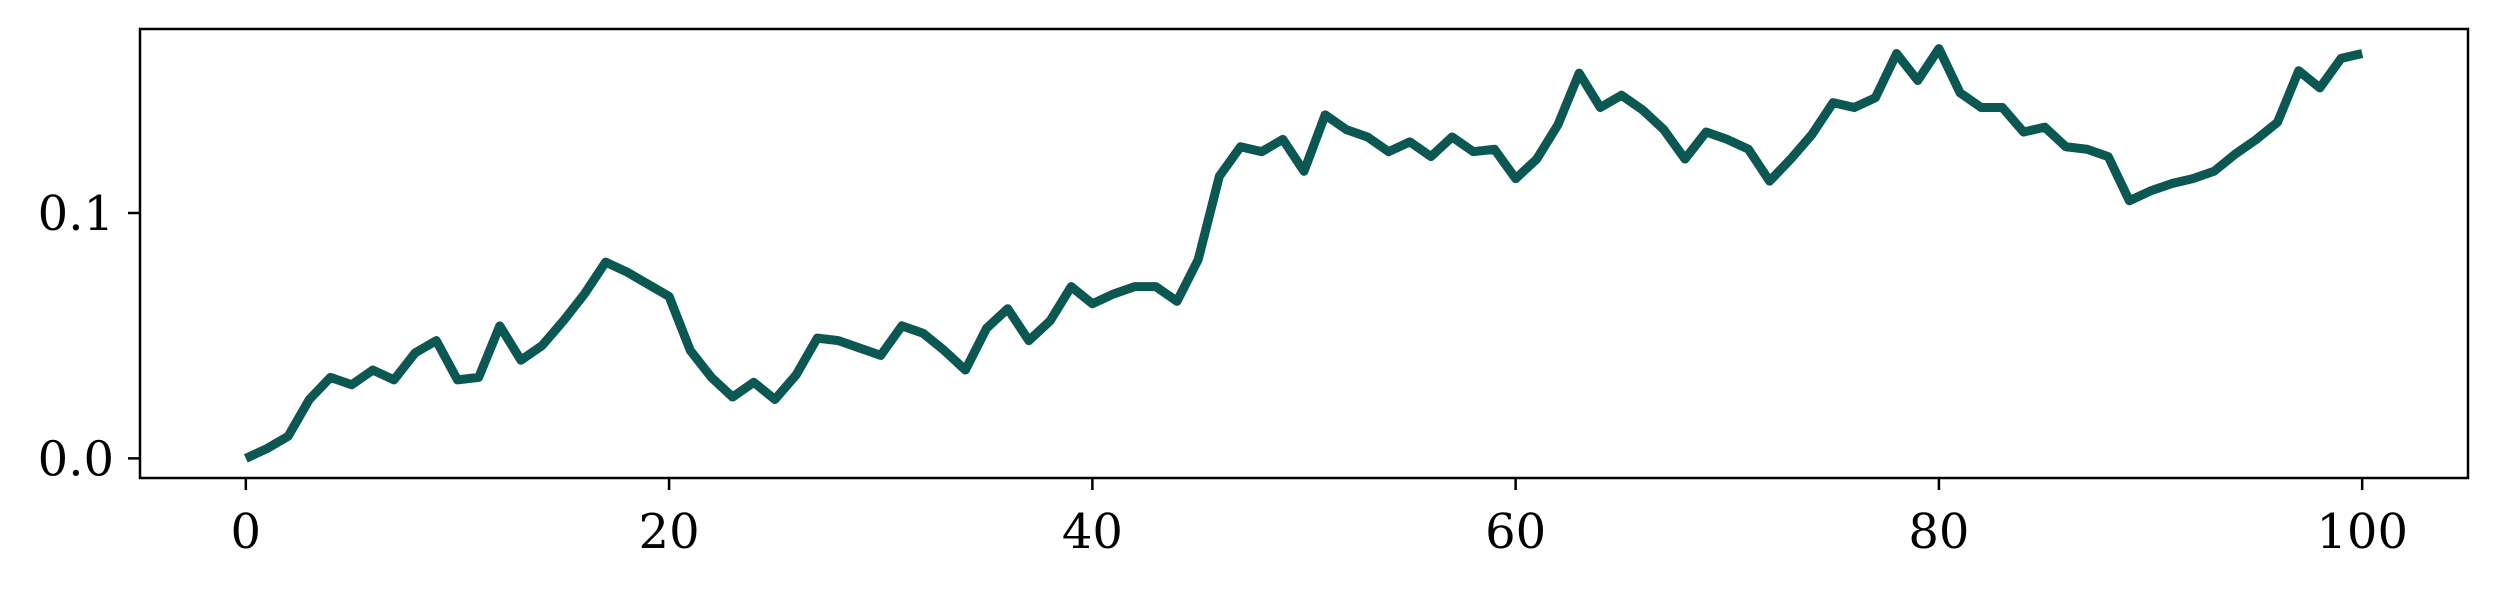  What do you see at coordinates (76, 214) in the screenshot?
I see `y-tick-label: 0.1` at bounding box center [76, 214].